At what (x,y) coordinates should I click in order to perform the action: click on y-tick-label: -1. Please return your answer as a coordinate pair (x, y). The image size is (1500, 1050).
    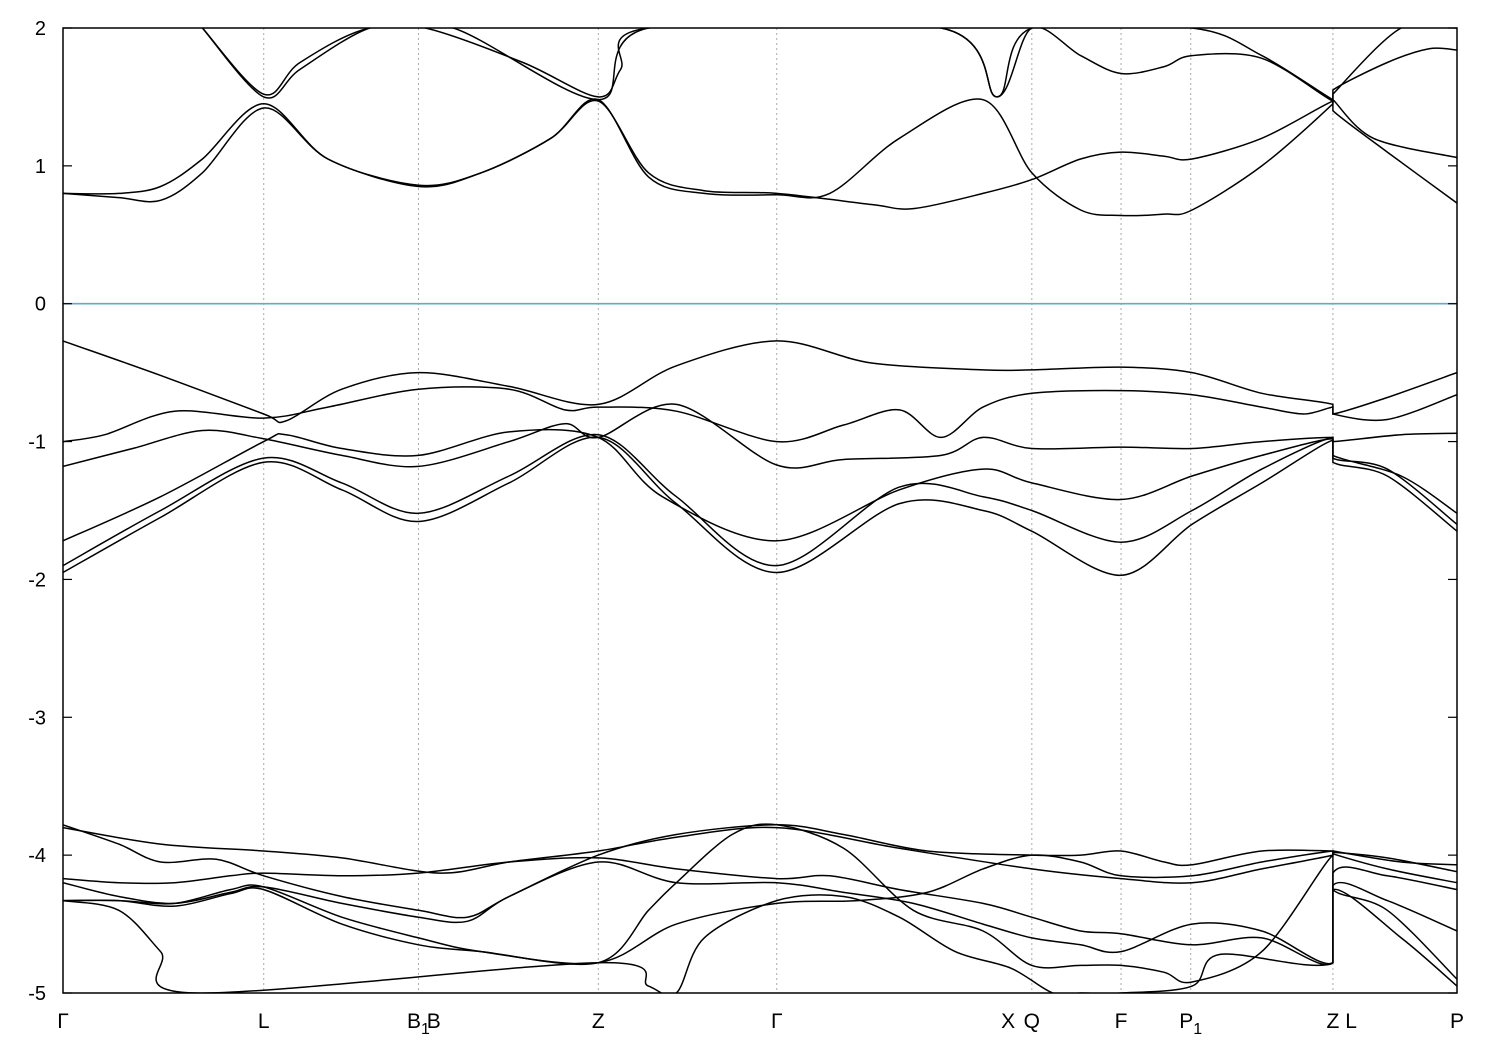
    Looking at the image, I should click on (37, 443).